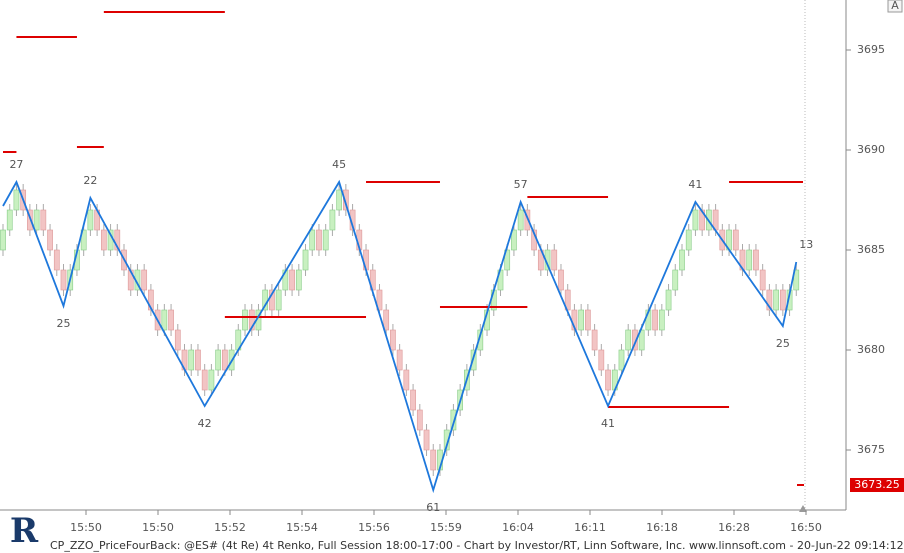 This screenshot has height=553, width=904. I want to click on last-price-box, so click(877, 485).